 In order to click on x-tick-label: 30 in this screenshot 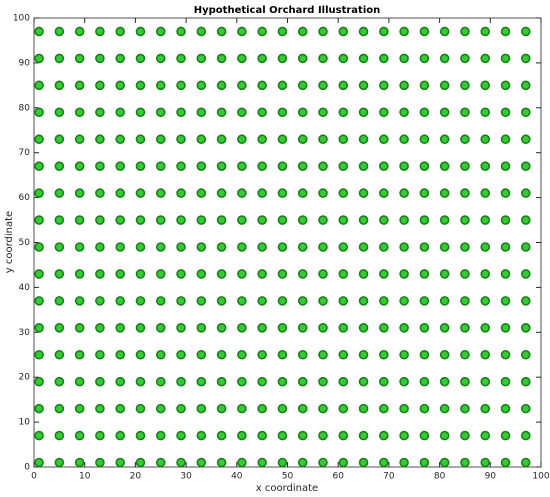, I will do `click(186, 477)`.